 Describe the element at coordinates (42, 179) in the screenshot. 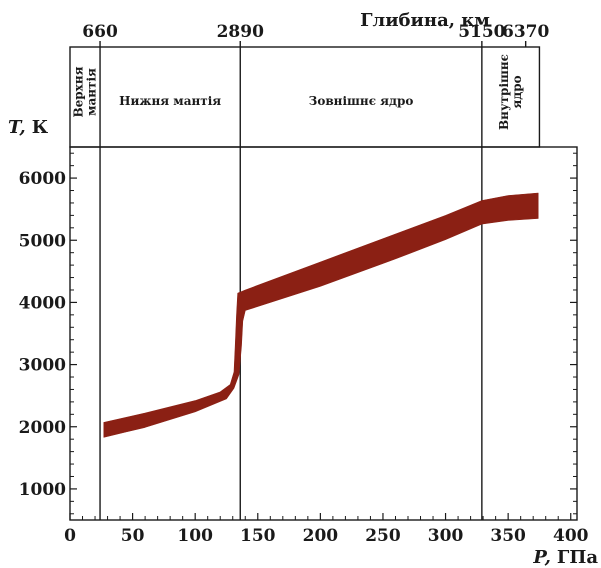

I see `y-tick-label-6000: 6000` at that location.